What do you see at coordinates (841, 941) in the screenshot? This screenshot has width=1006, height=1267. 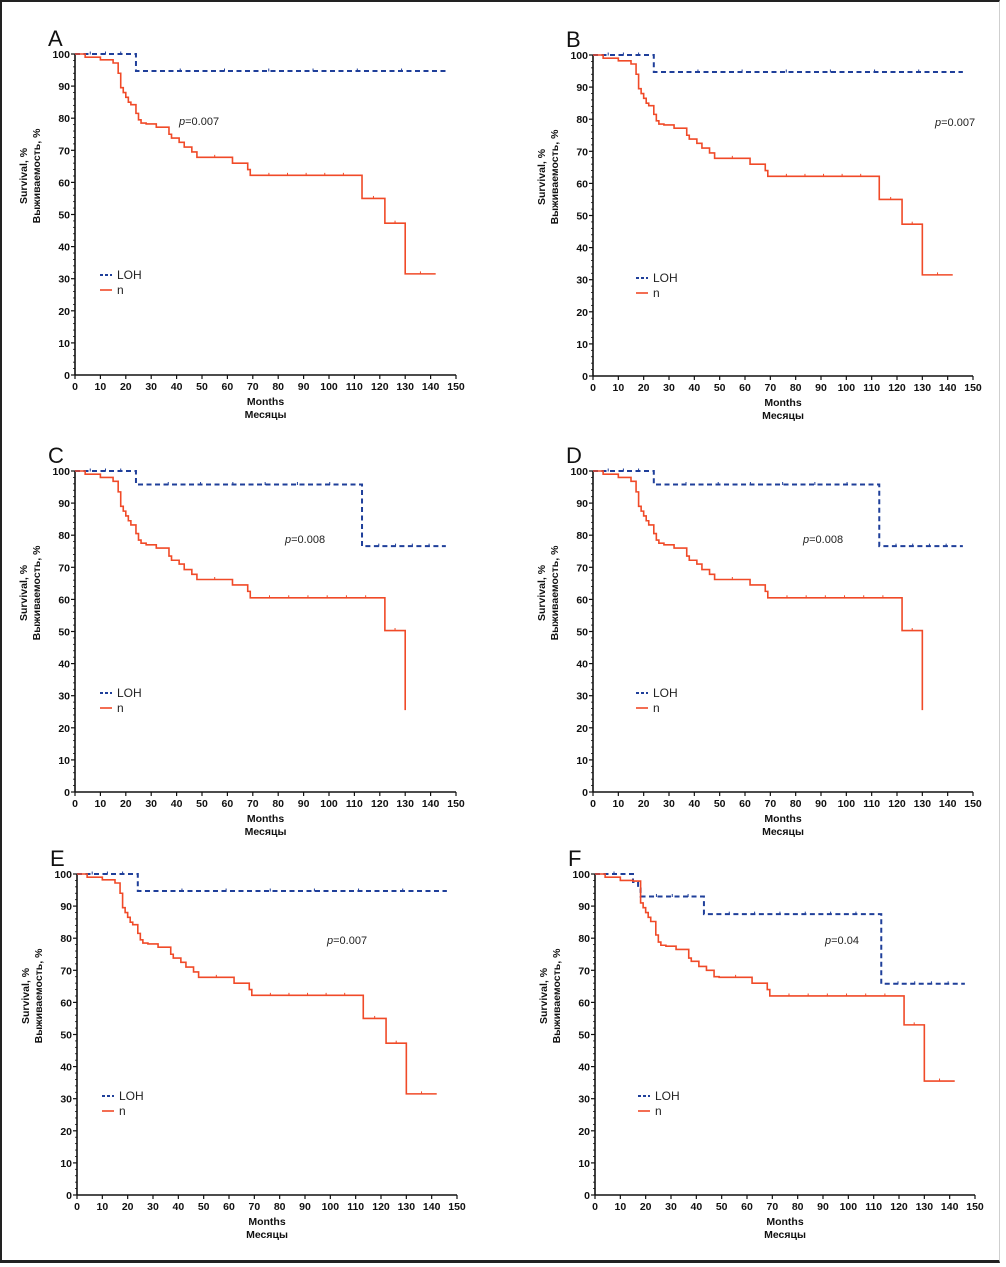 I see `p-value-annotation: p=0.04` at bounding box center [841, 941].